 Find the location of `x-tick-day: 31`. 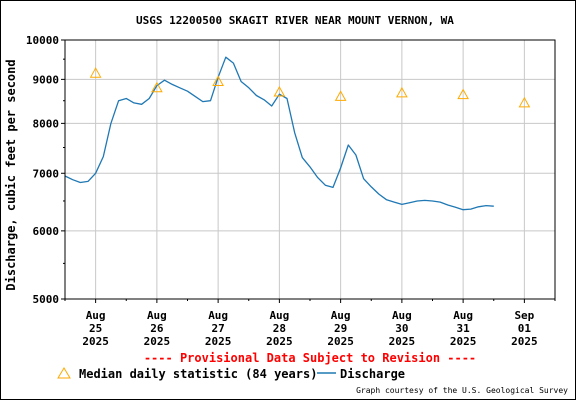

x-tick-day: 31 is located at coordinates (464, 328).